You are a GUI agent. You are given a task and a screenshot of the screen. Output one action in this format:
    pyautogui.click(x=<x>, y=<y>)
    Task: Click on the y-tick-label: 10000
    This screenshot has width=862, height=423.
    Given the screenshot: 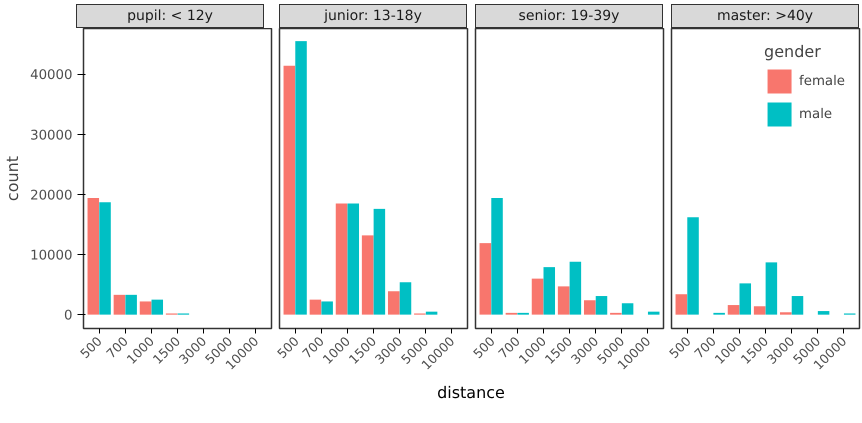 What is the action you would take?
    pyautogui.click(x=51, y=256)
    